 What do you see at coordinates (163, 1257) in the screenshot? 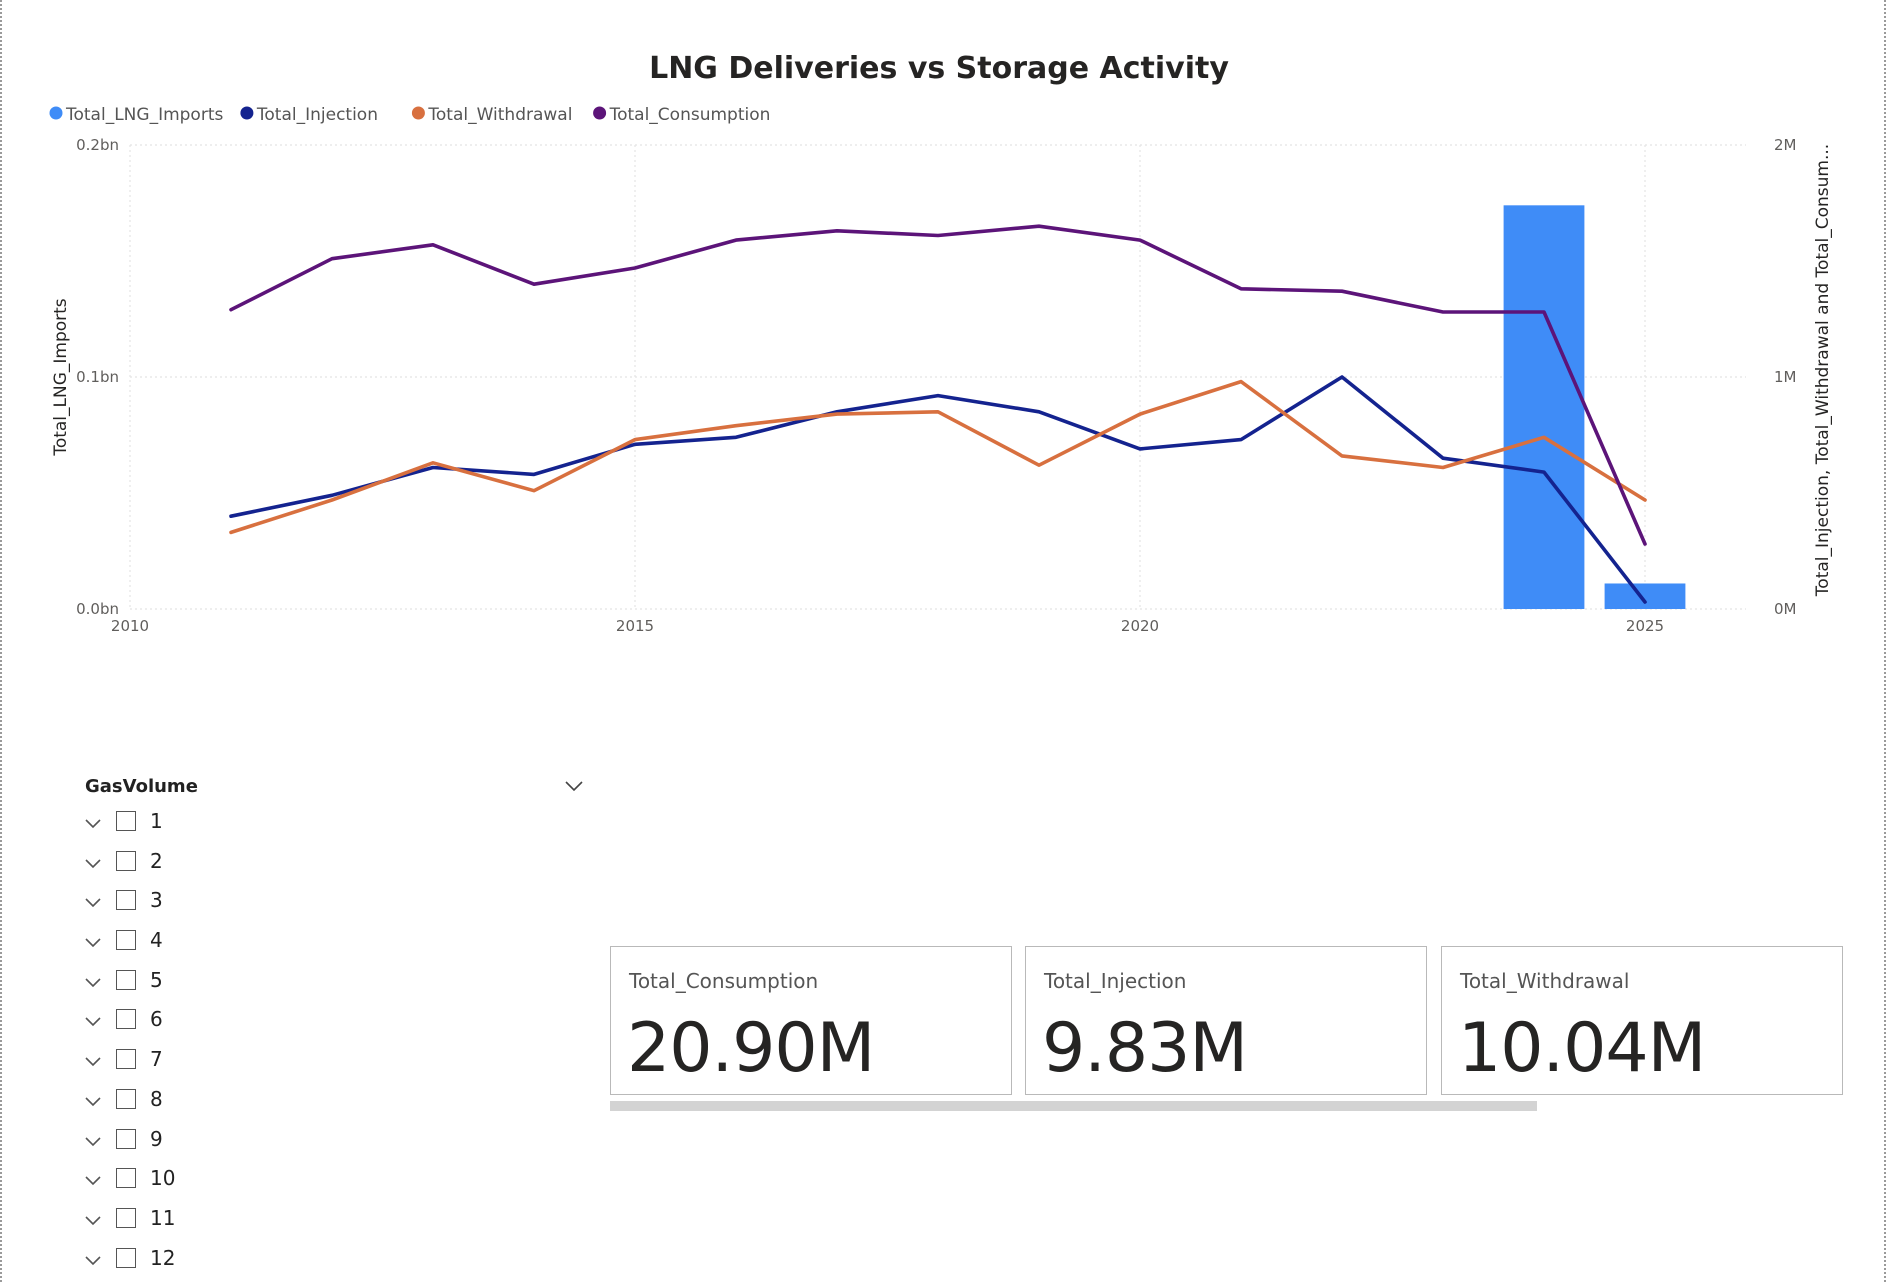
I see `slicer-item-label: 12` at bounding box center [163, 1257].